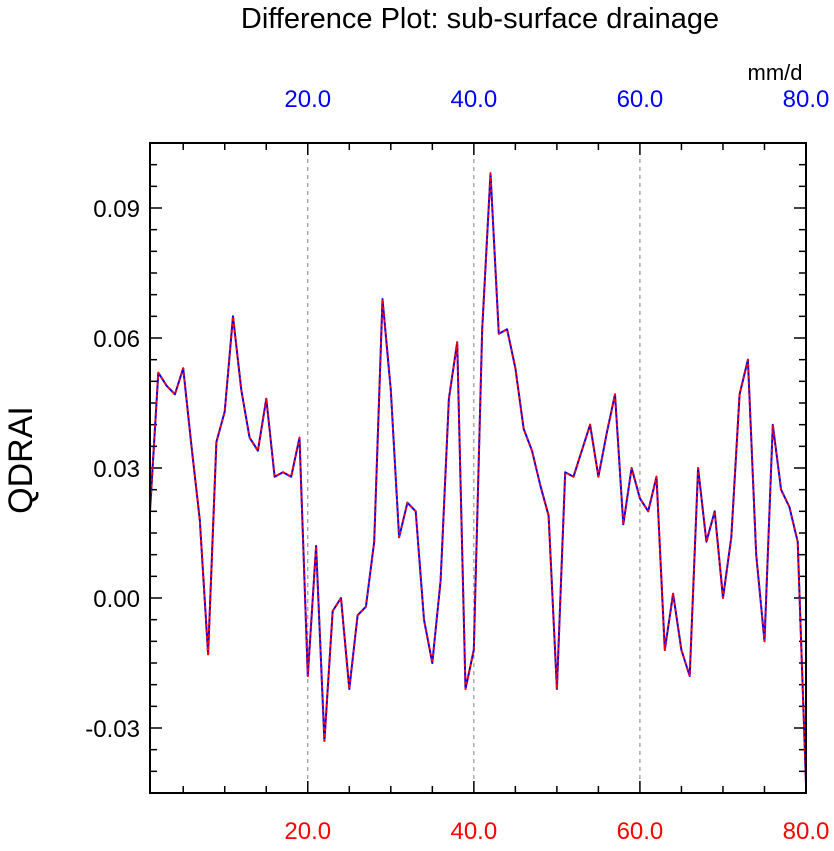  What do you see at coordinates (806, 99) in the screenshot?
I see `x-tick-label-top: 80.0` at bounding box center [806, 99].